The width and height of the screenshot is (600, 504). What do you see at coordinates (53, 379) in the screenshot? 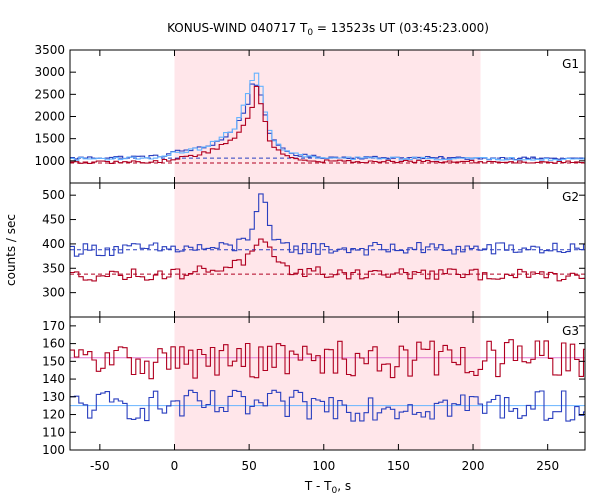
I see `y-tick-label: 140` at bounding box center [53, 379].